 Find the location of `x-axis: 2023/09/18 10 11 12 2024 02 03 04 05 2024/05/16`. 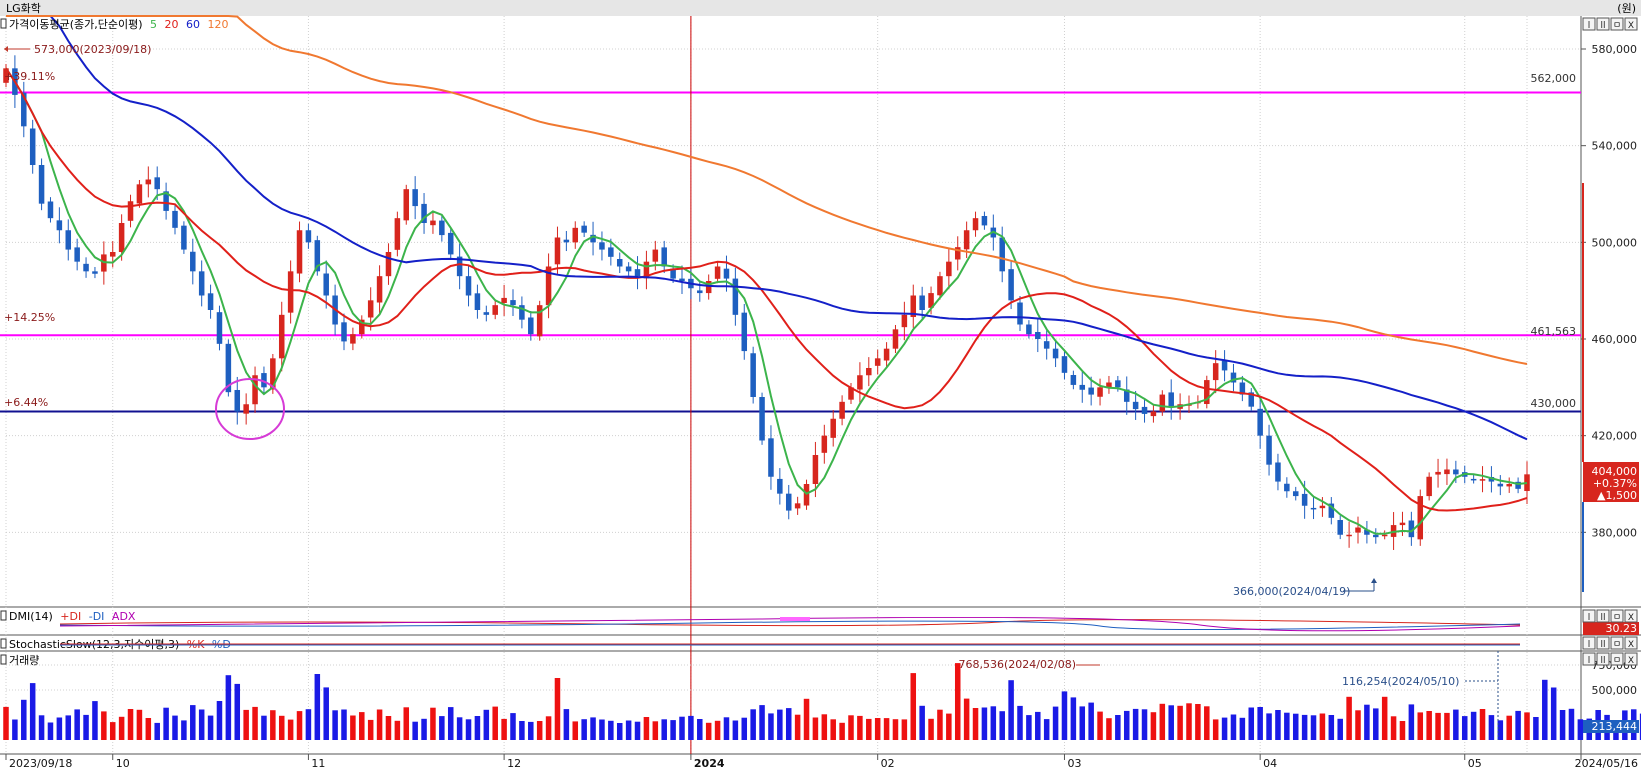

x-axis: 2023/09/18 10 11 12 2024 02 03 04 05 2024/05/16 is located at coordinates (821, 762).